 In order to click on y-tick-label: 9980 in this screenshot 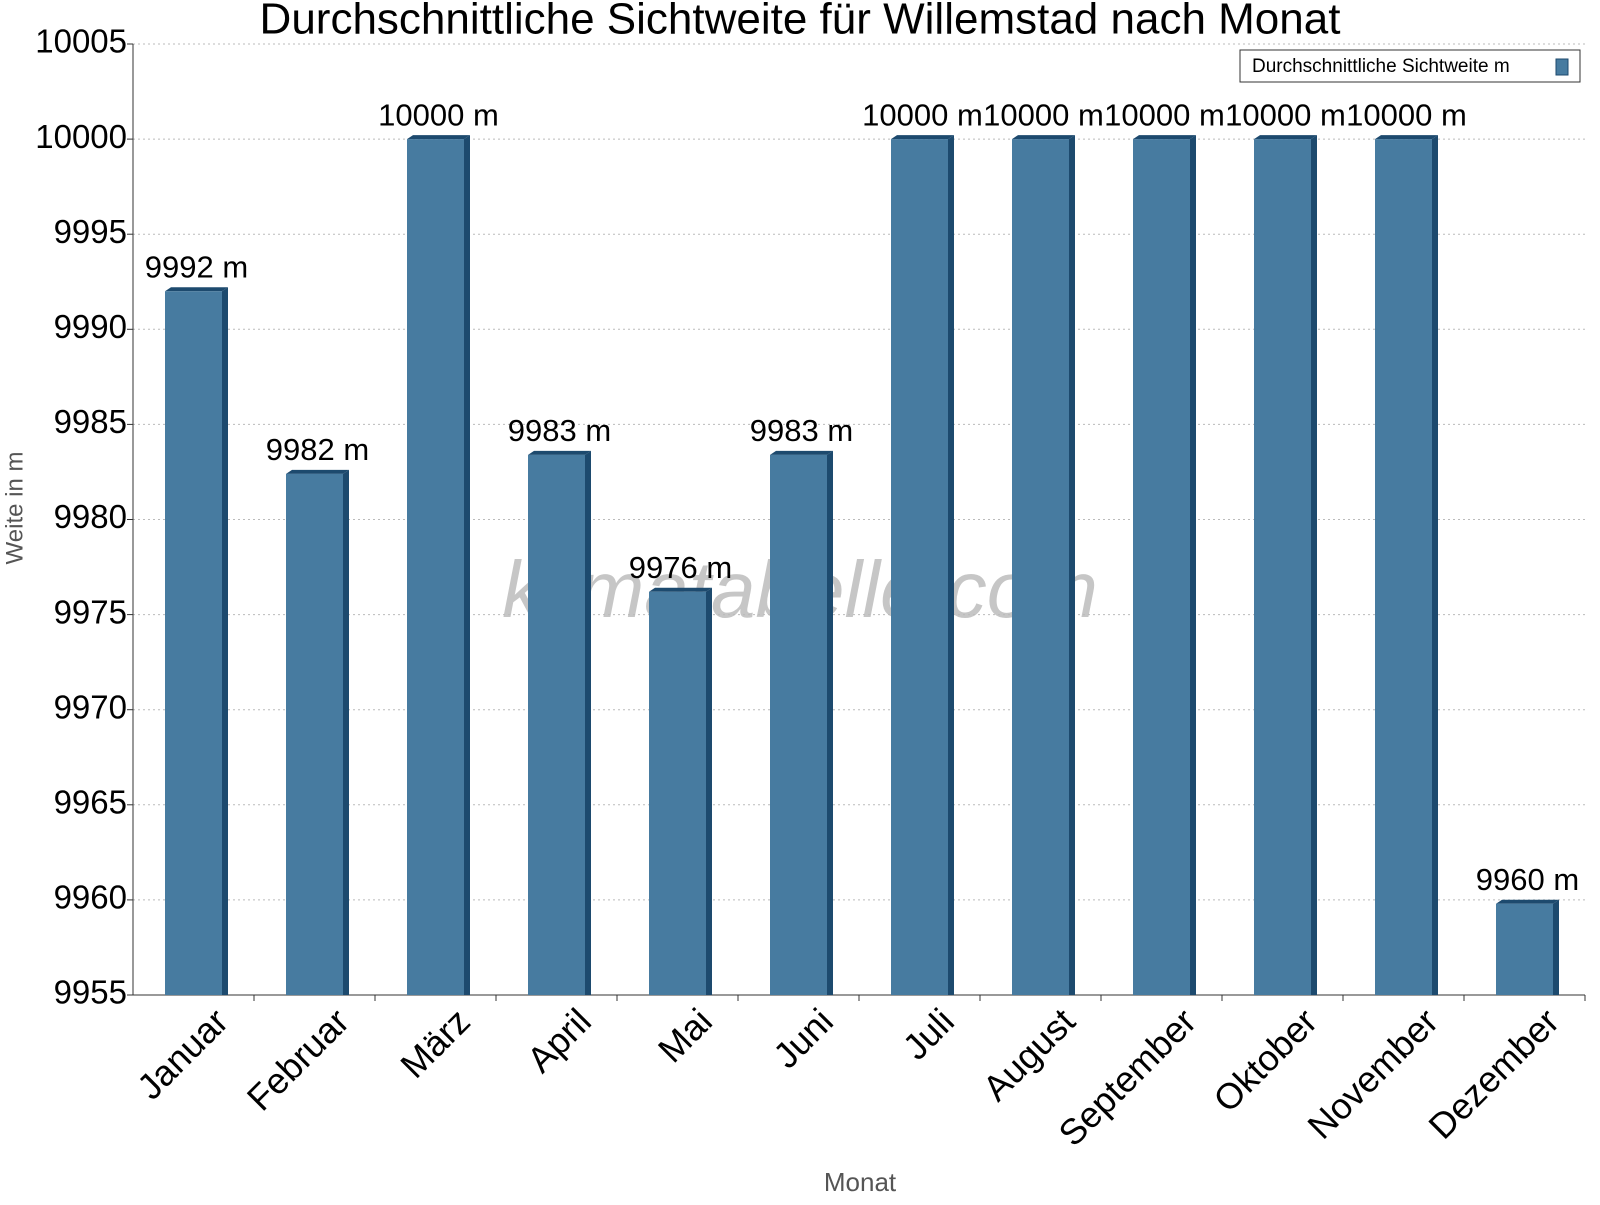, I will do `click(90, 516)`.